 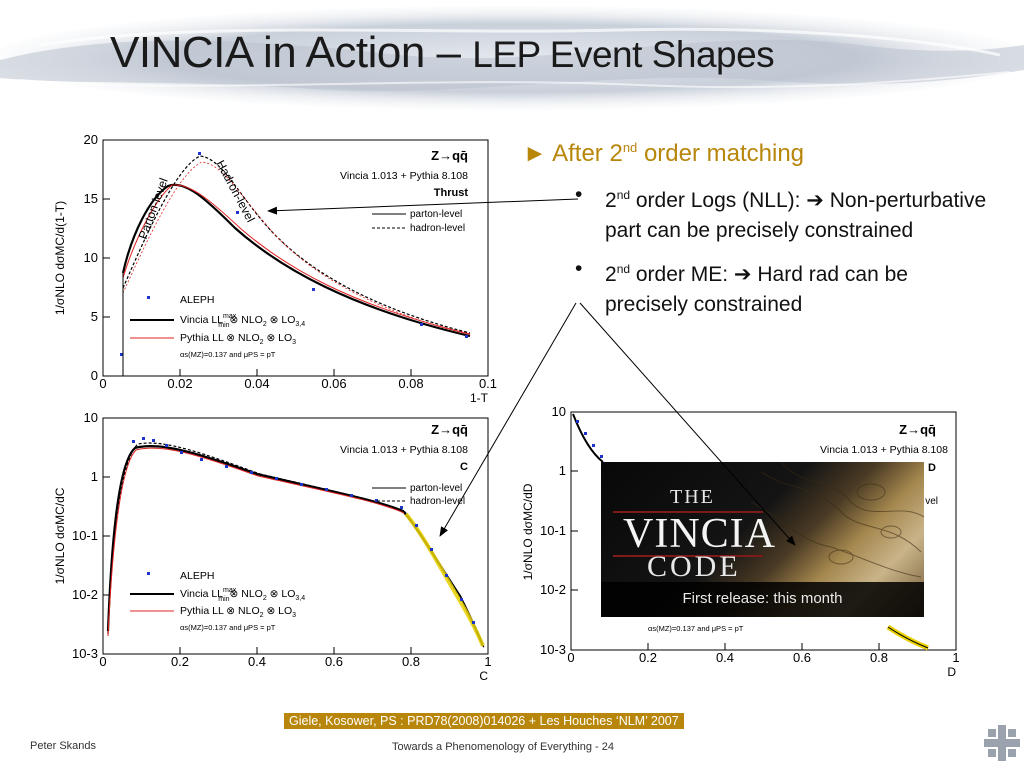 I want to click on fermilab-logo-icon, so click(x=1002, y=743).